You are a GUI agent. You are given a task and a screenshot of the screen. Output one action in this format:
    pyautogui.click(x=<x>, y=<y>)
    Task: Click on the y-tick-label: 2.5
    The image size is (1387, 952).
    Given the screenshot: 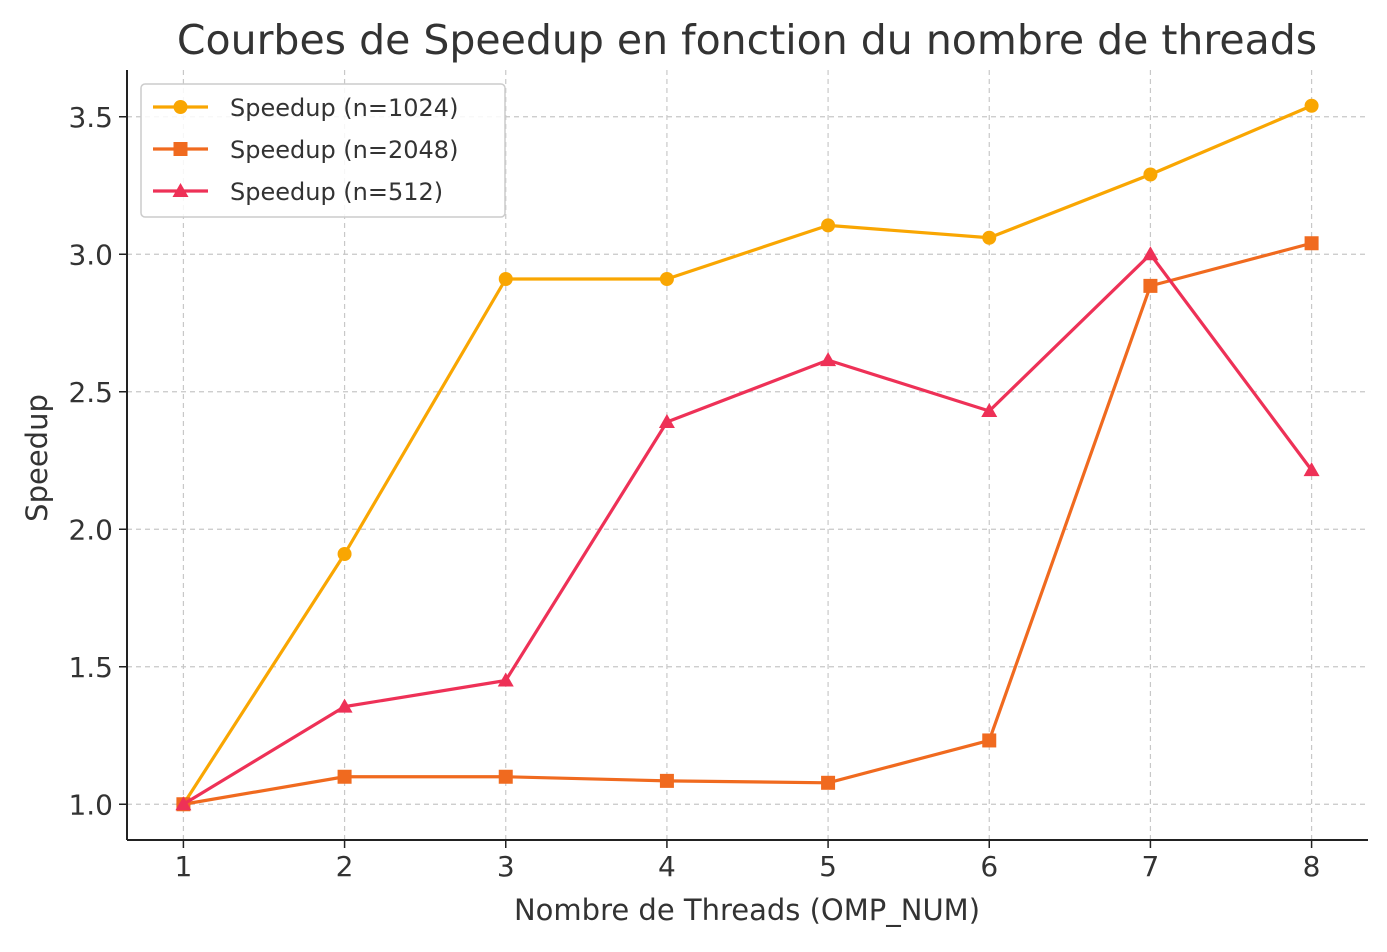 What is the action you would take?
    pyautogui.click(x=90, y=392)
    